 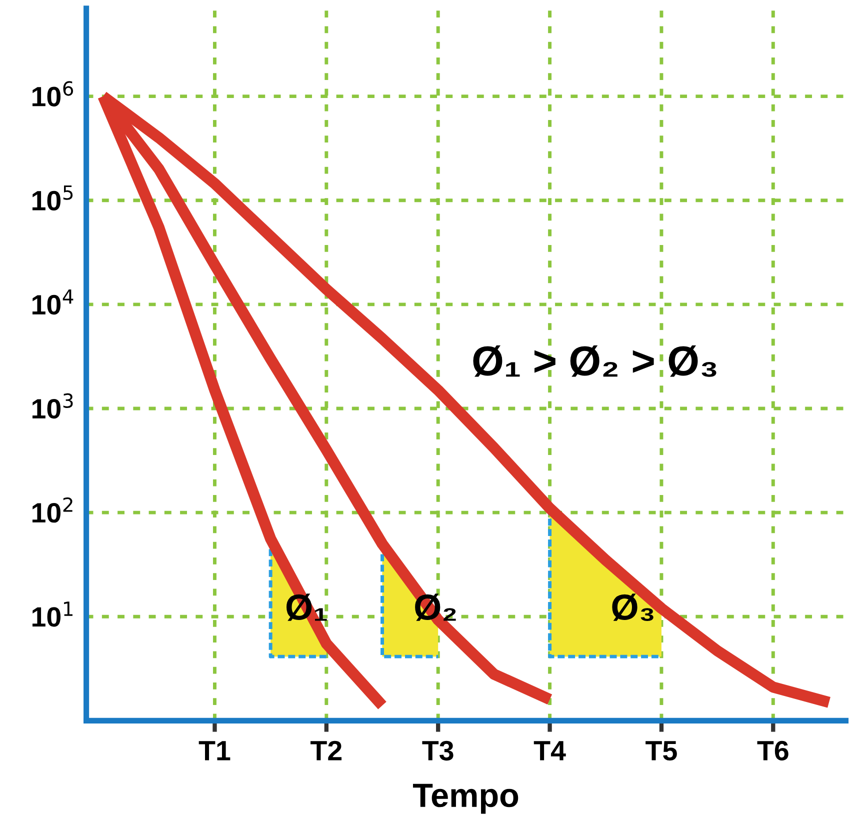 What do you see at coordinates (52, 510) in the screenshot?
I see `y-tick-label: 10$^{2}$` at bounding box center [52, 510].